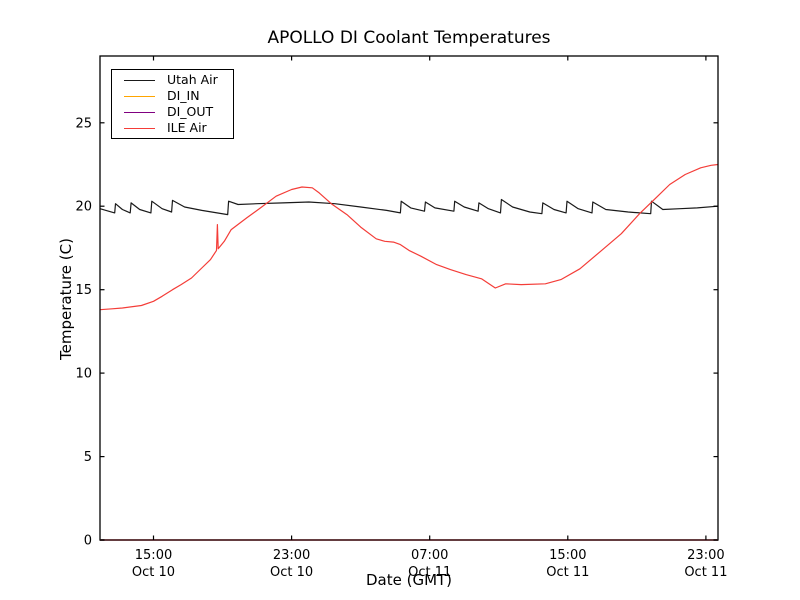 The image size is (800, 600). I want to click on y-tick-label: 10, so click(83, 374).